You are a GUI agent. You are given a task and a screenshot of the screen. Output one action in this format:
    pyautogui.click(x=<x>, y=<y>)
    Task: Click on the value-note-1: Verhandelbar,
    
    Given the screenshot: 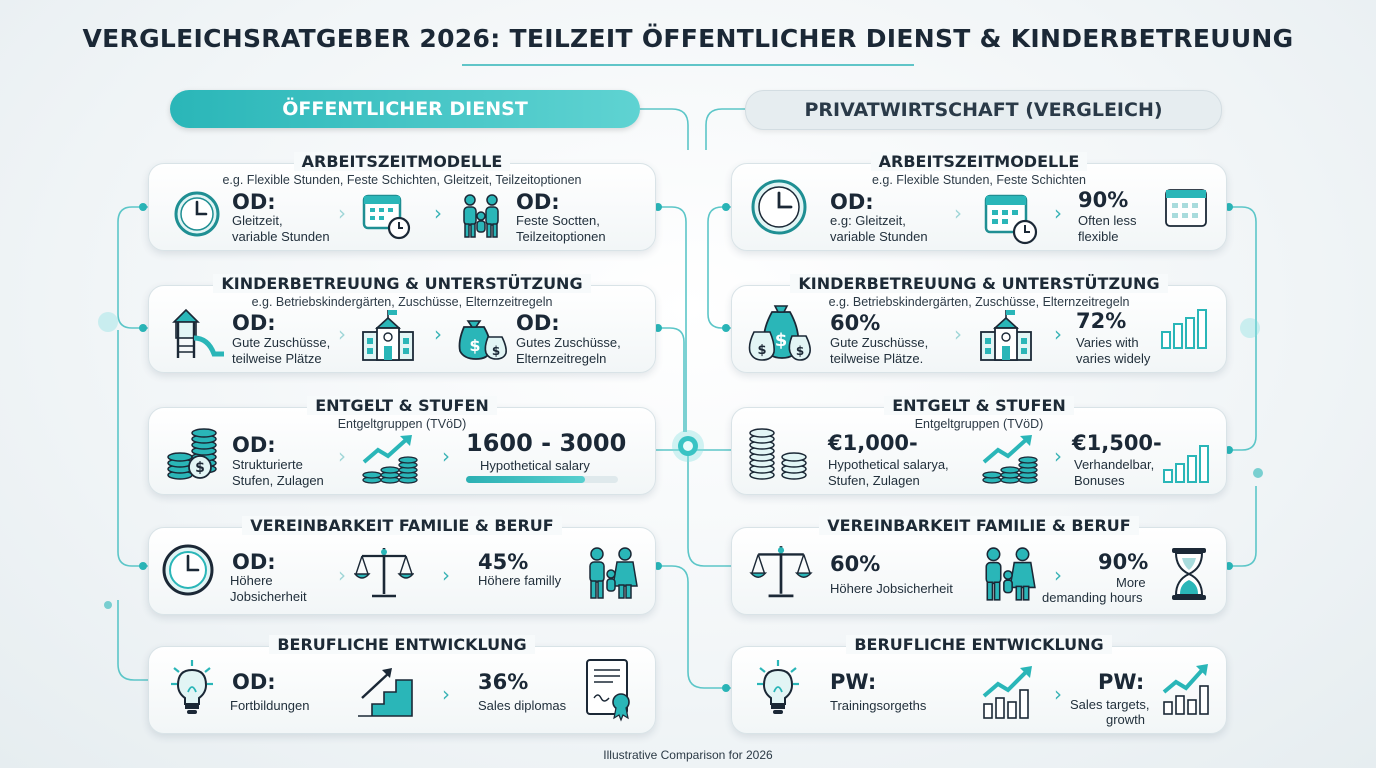 What is the action you would take?
    pyautogui.click(x=1114, y=464)
    